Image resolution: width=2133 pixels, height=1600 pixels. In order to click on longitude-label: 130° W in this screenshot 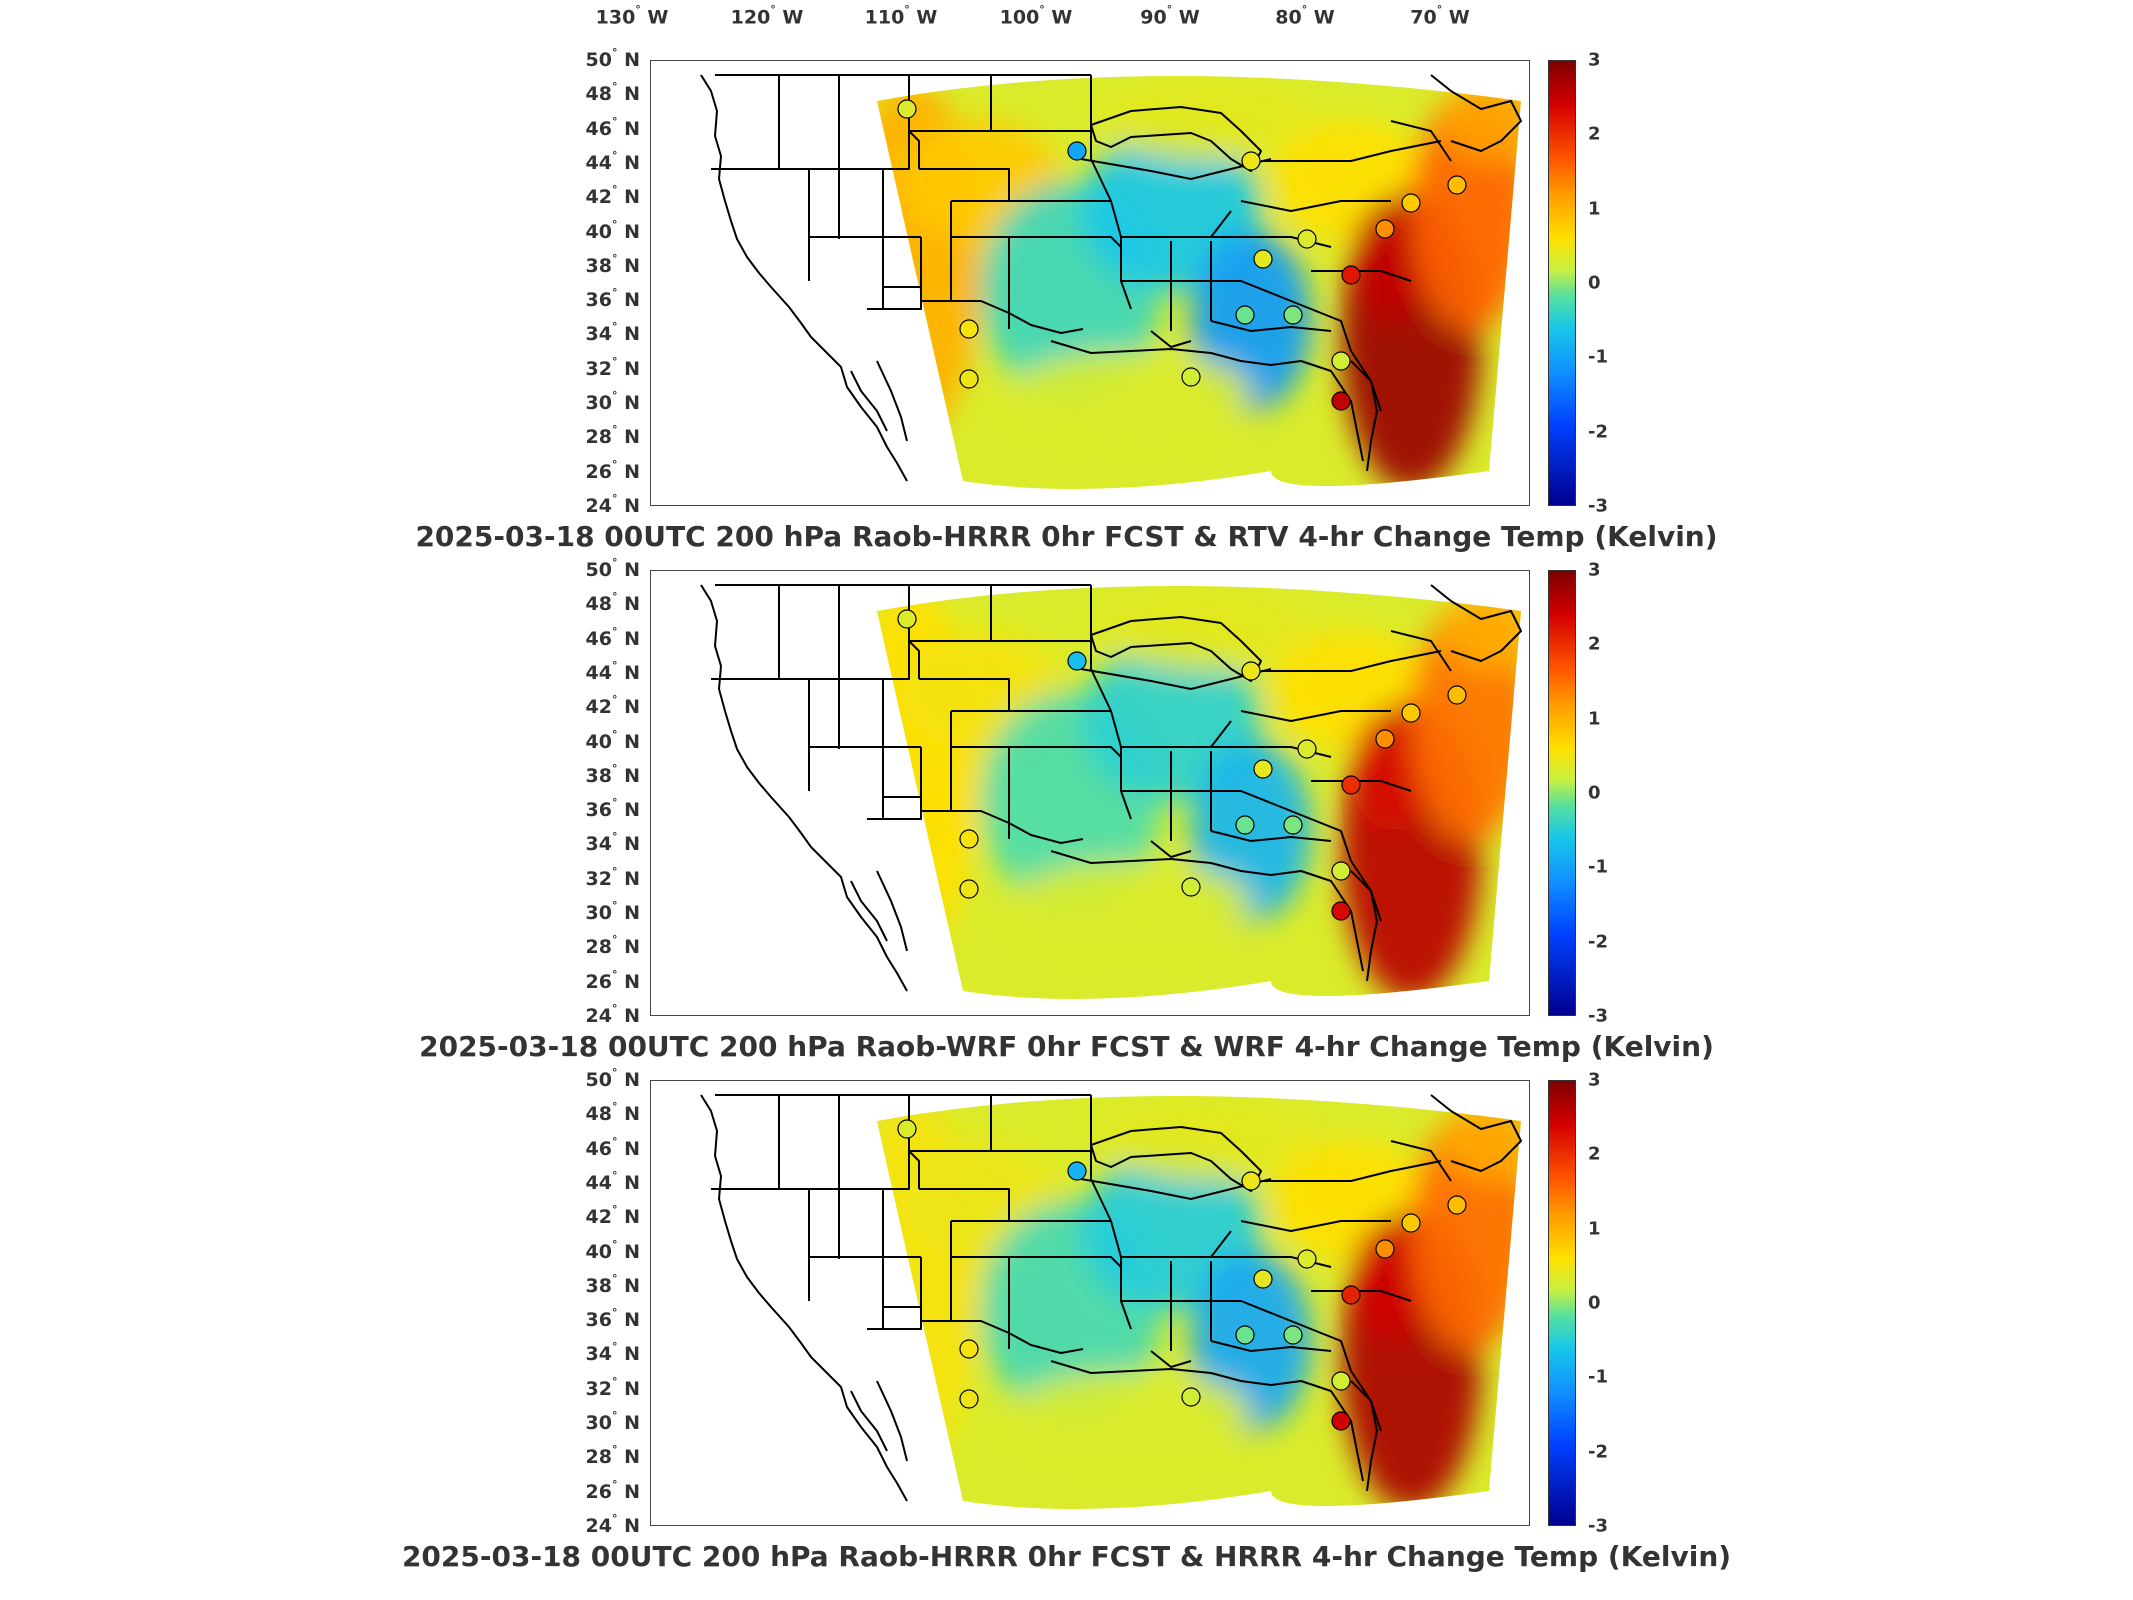, I will do `click(632, 16)`.